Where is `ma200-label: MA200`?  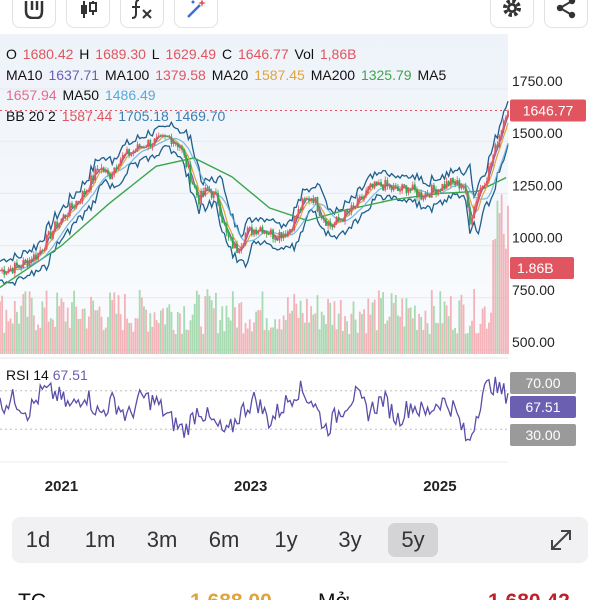
ma200-label: MA200 is located at coordinates (333, 74).